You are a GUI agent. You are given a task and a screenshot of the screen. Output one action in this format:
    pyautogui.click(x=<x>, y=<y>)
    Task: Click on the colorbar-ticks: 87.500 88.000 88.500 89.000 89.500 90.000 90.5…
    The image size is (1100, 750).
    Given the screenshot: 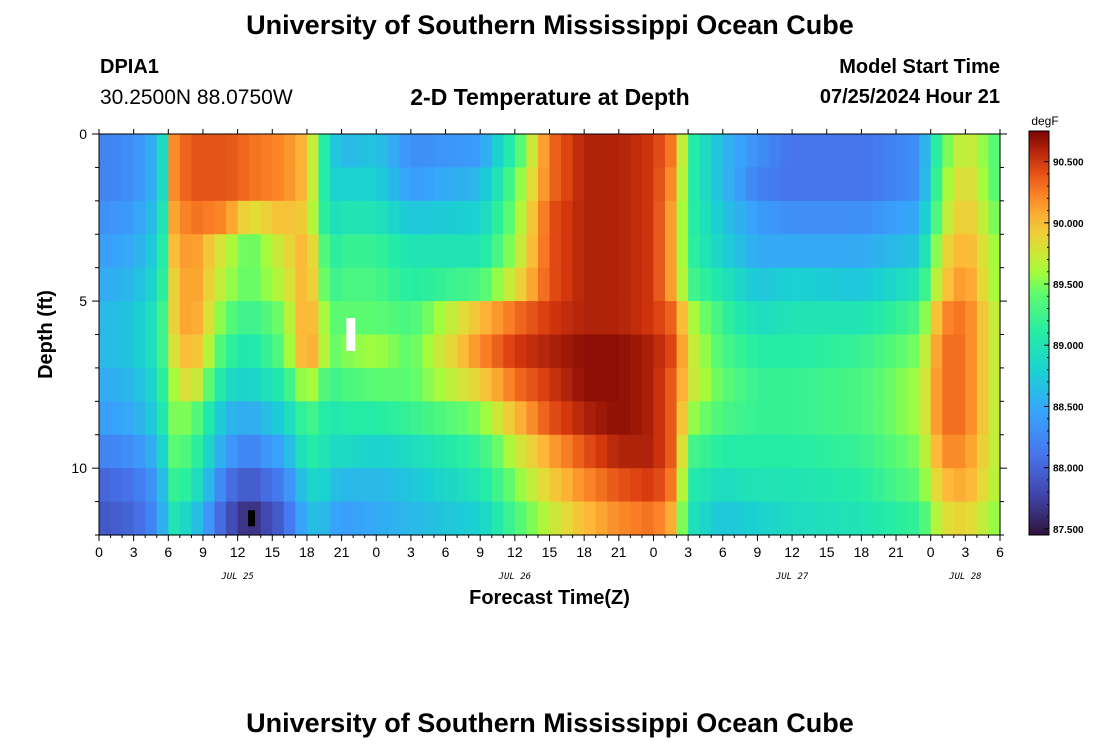 What is the action you would take?
    pyautogui.click(x=1064, y=347)
    